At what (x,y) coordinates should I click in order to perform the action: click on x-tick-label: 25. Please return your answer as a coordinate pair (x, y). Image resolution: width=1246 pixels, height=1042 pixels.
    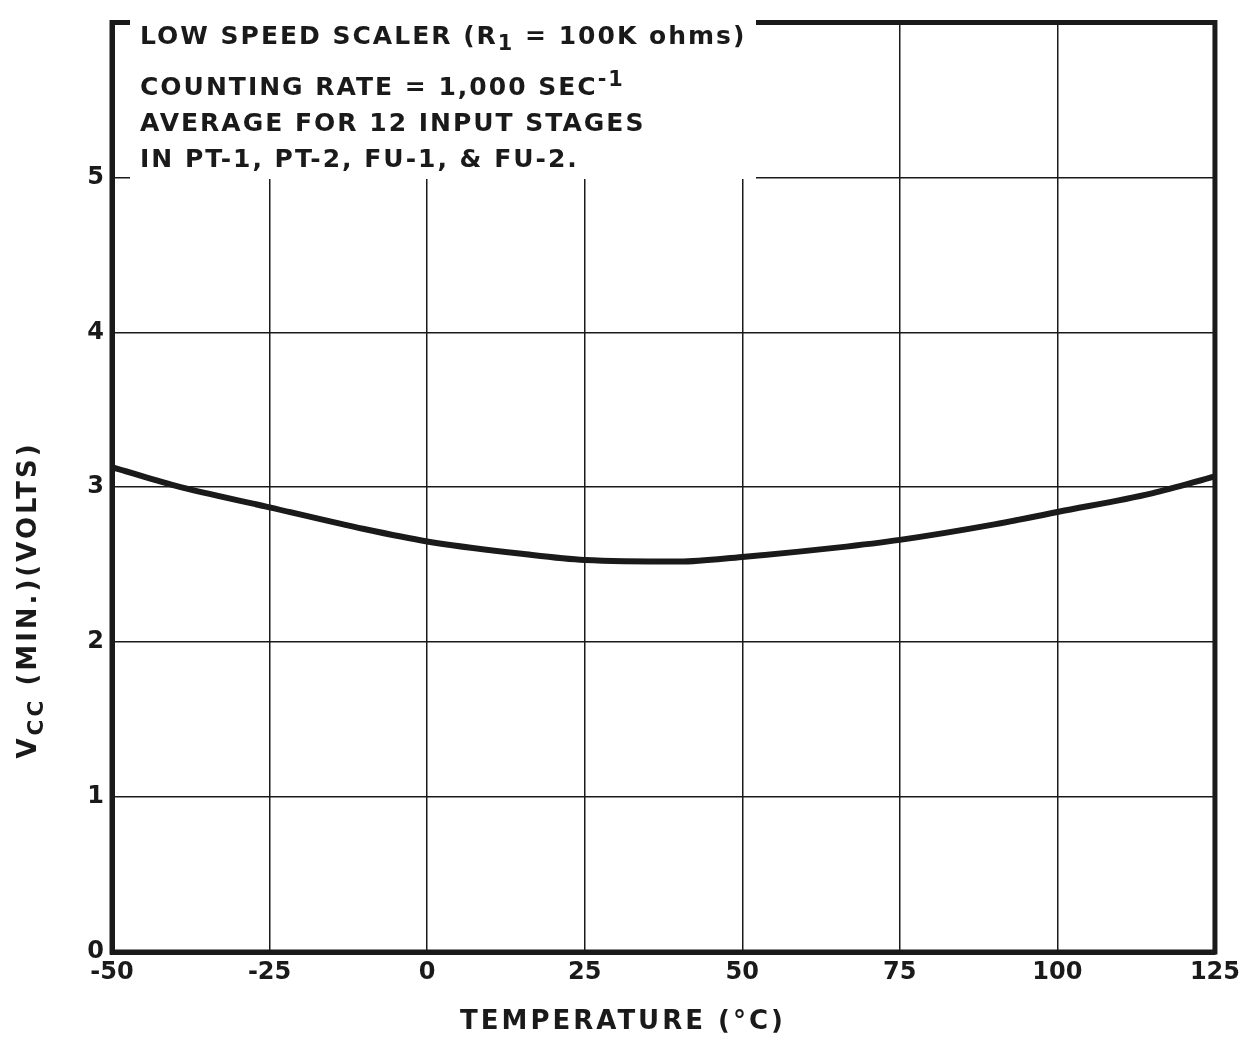
    Looking at the image, I should click on (584, 970).